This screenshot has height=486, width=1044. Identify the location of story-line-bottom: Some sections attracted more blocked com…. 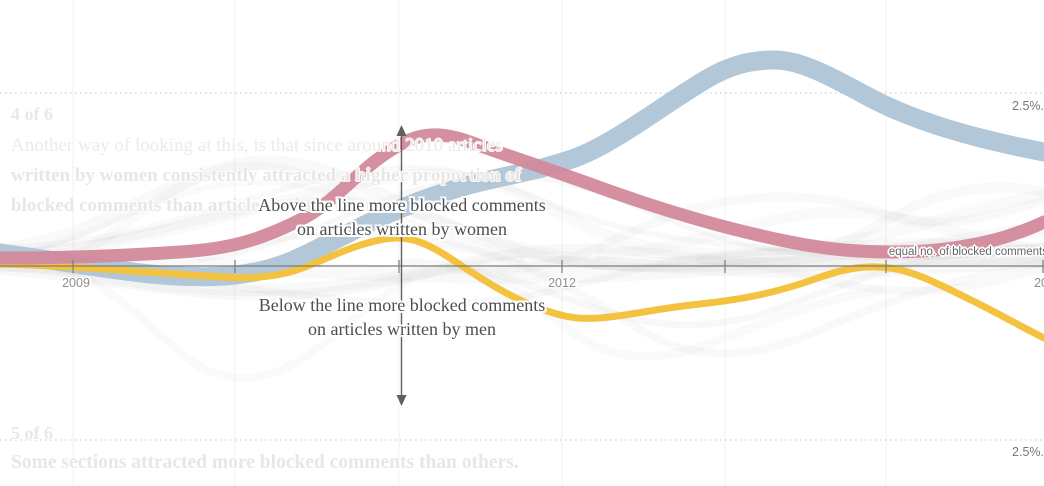
(265, 462).